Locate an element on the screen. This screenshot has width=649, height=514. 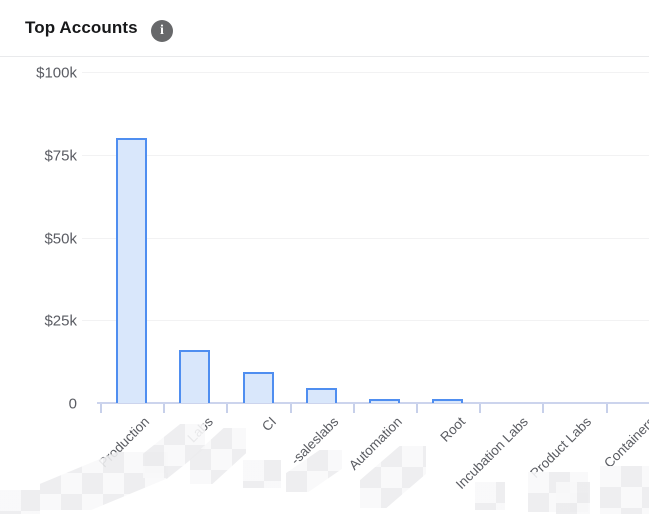
x-axis-label: Product Labs is located at coordinates (561, 447).